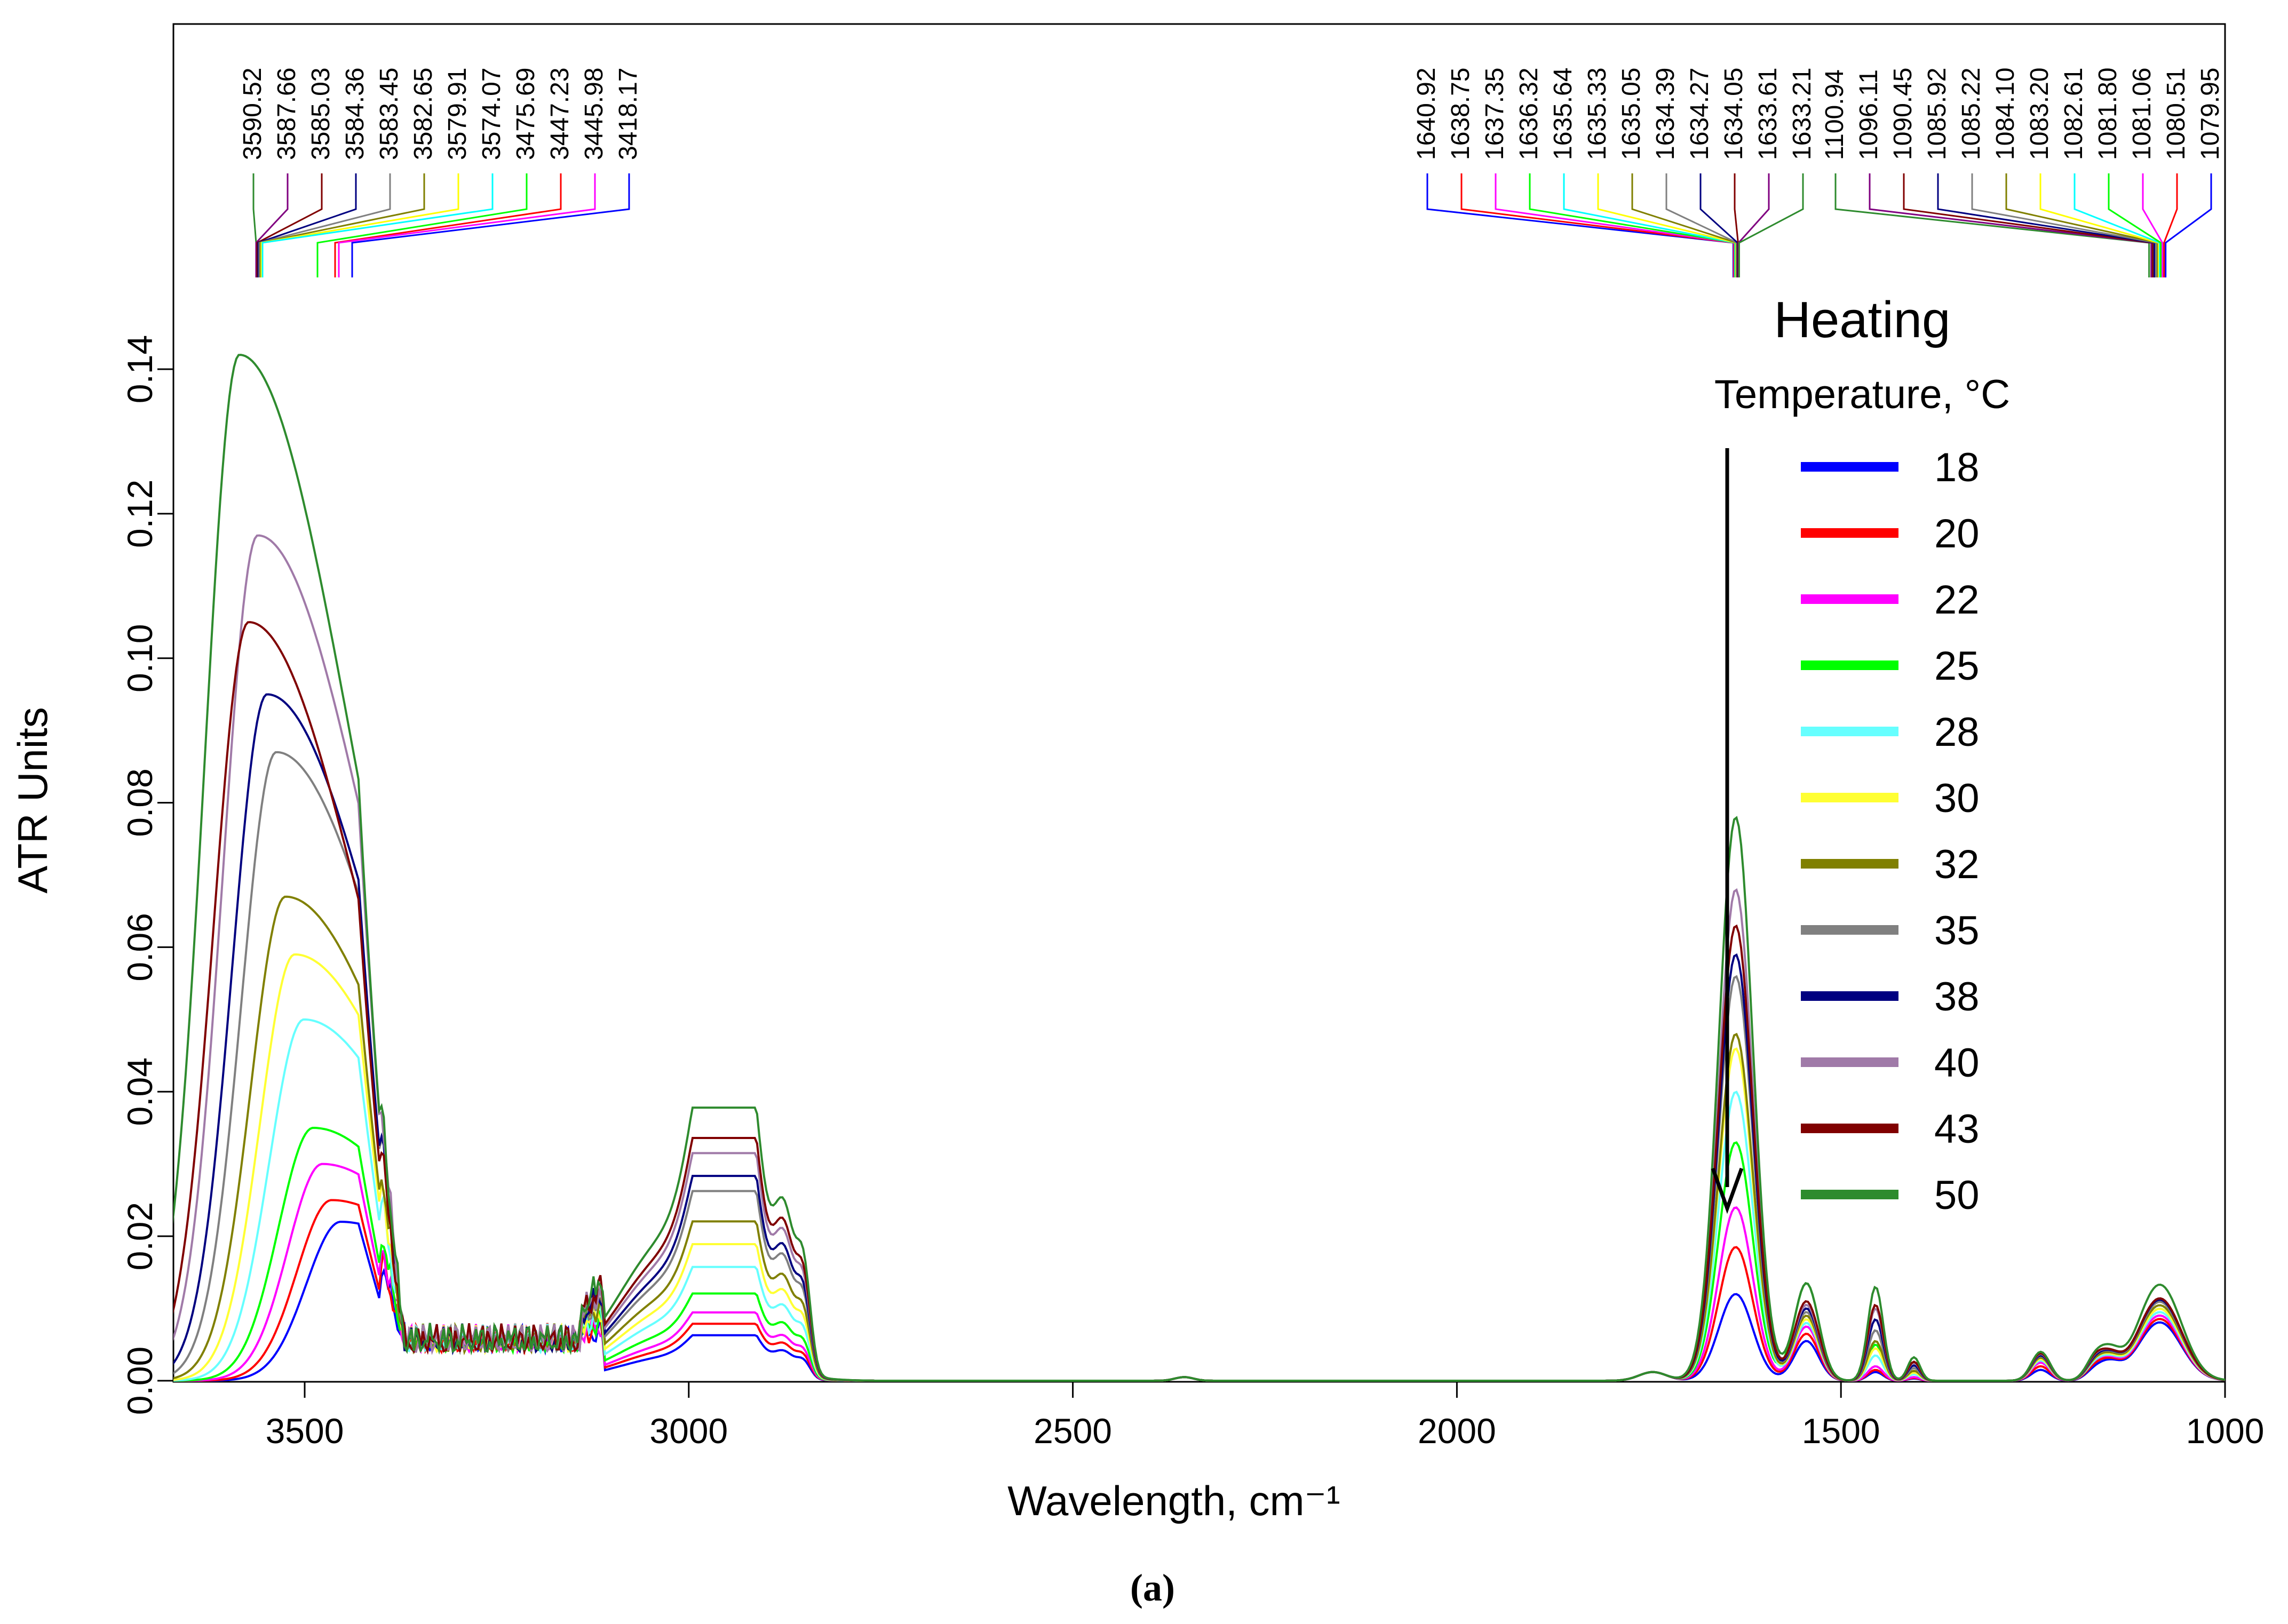  I want to click on peak-label: 1633.61, so click(1768, 113).